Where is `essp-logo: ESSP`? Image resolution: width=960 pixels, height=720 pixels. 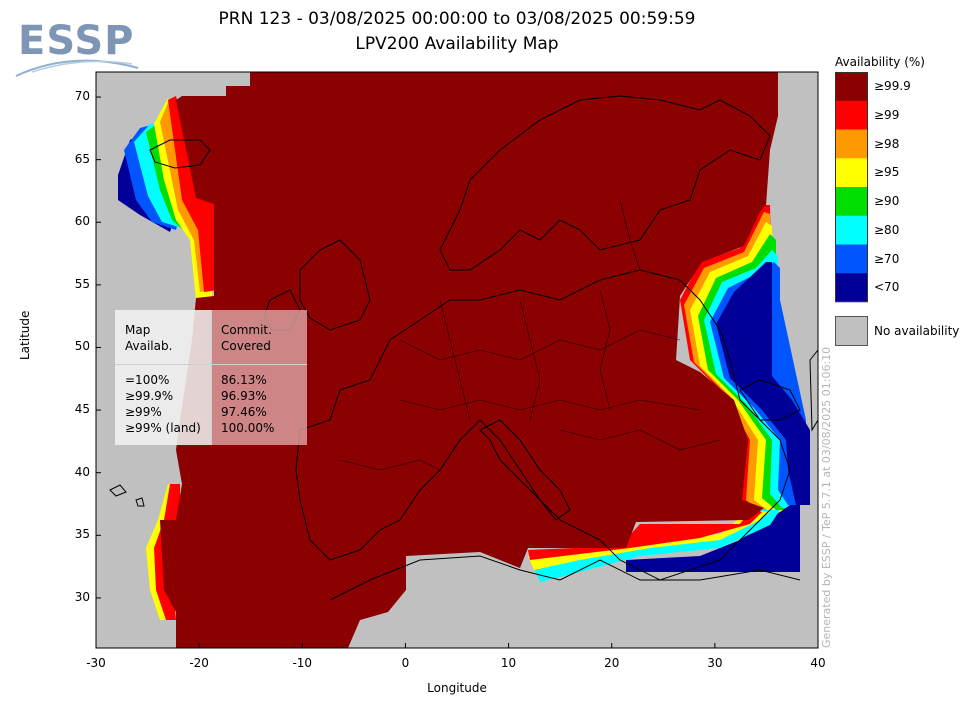 essp-logo: ESSP is located at coordinates (77, 45).